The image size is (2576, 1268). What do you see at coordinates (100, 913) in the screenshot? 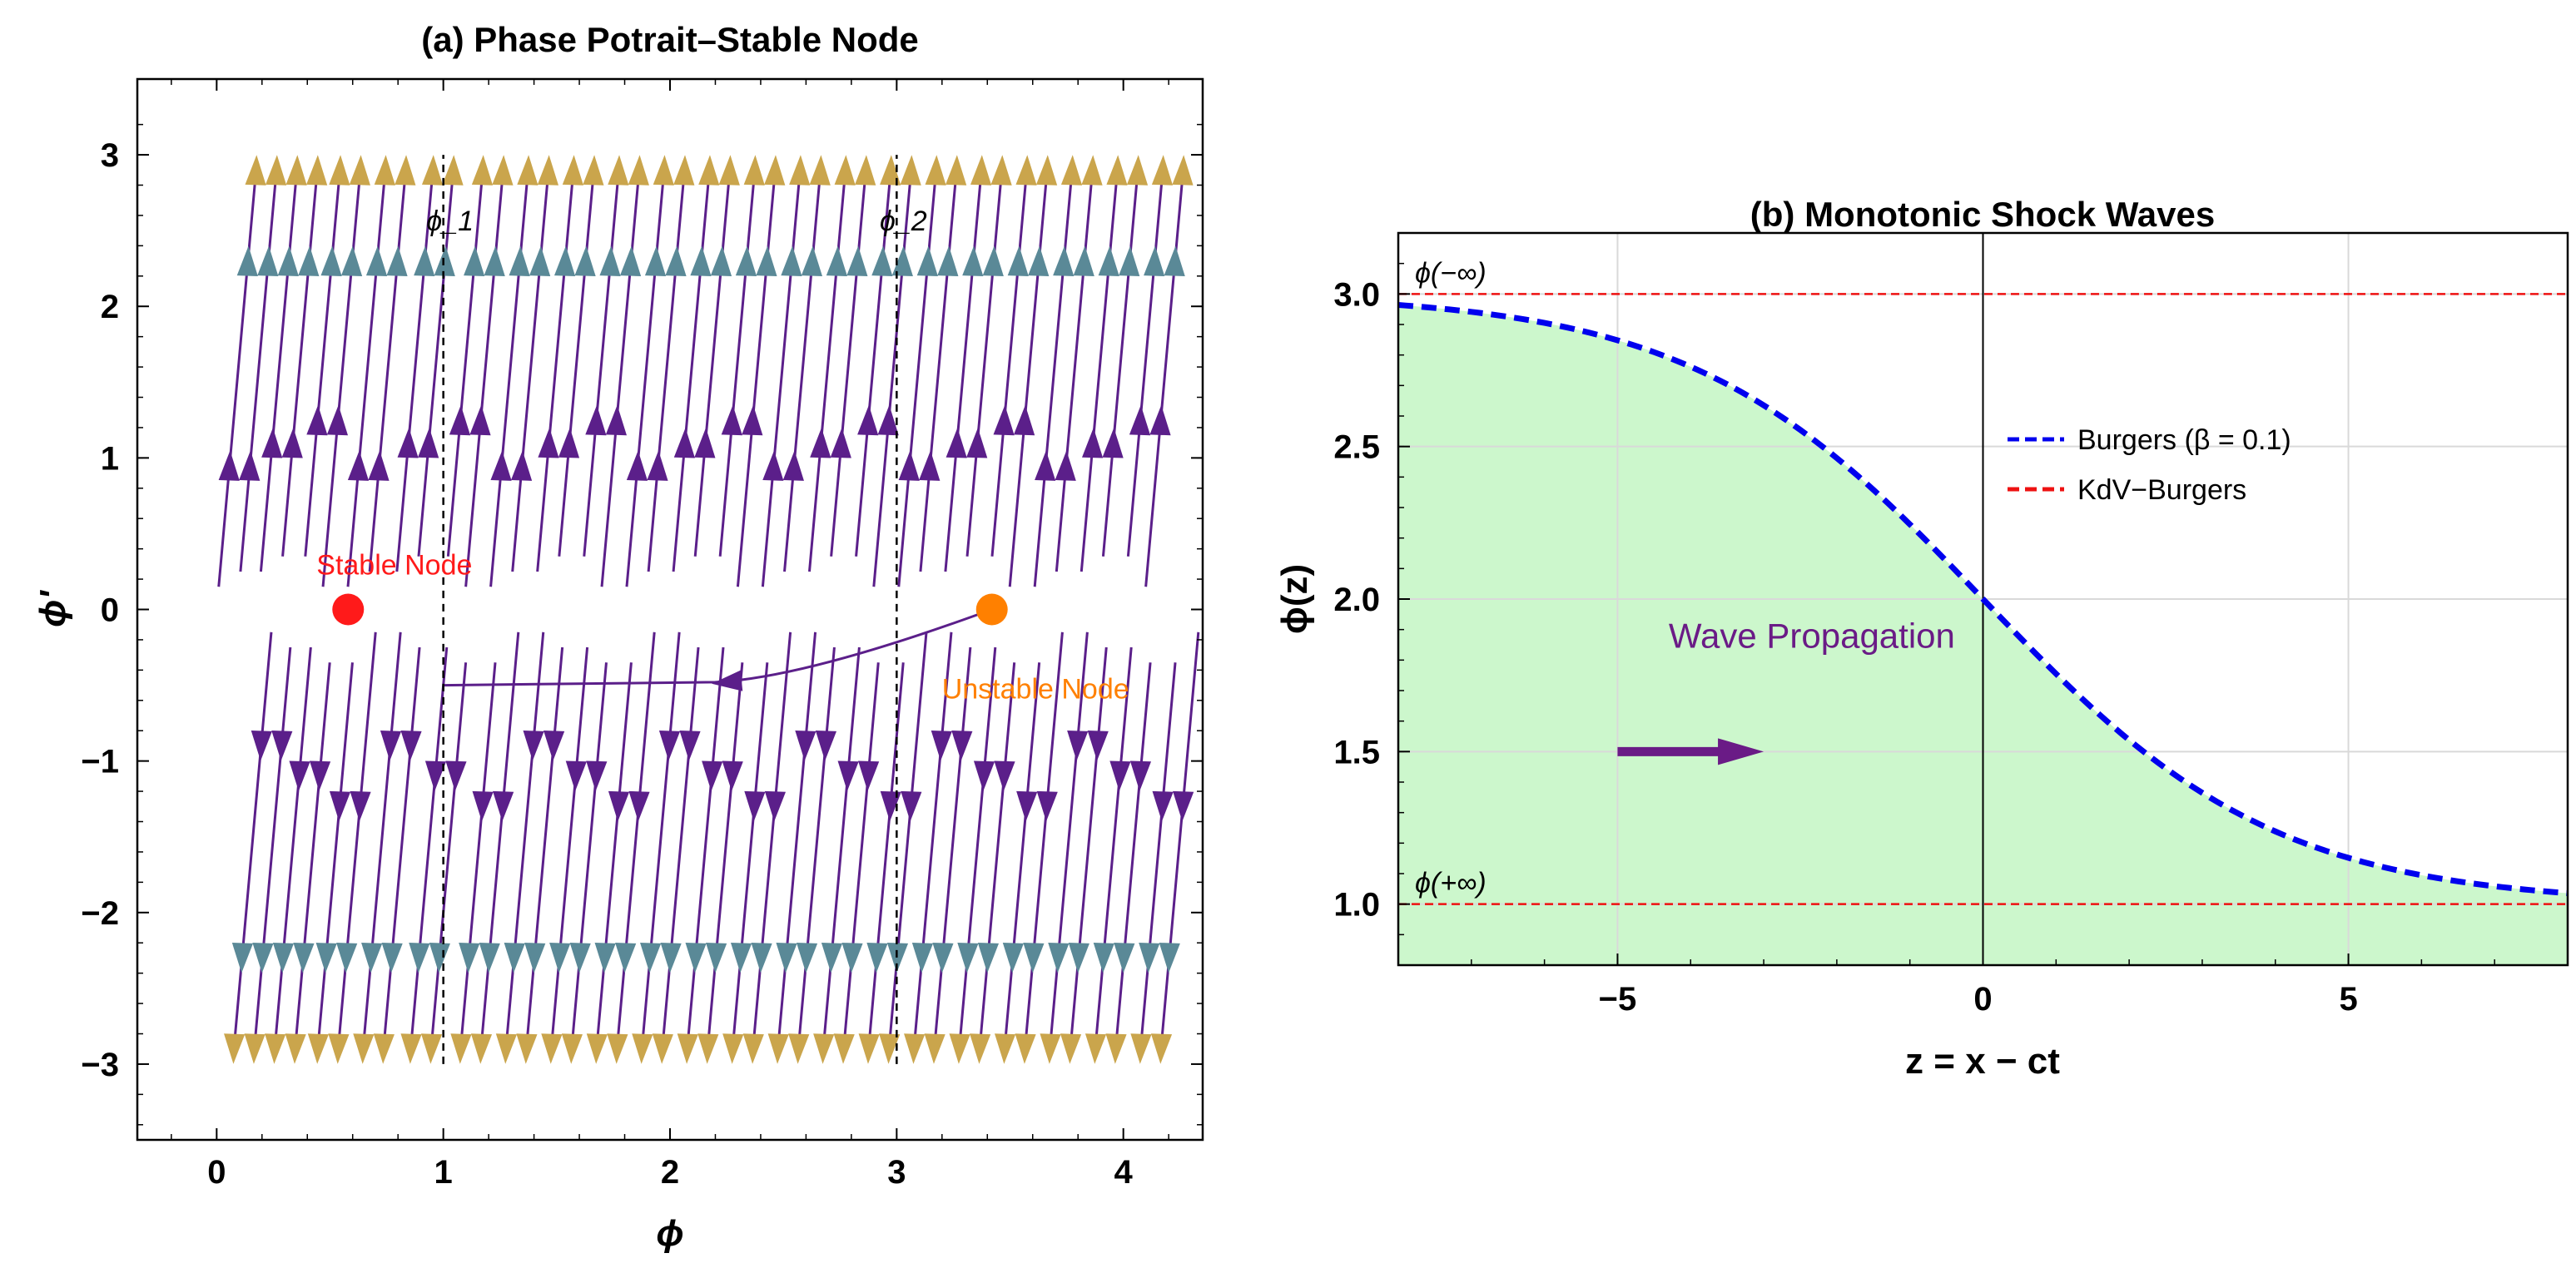
I see `y-tick-label: −2` at bounding box center [100, 913].